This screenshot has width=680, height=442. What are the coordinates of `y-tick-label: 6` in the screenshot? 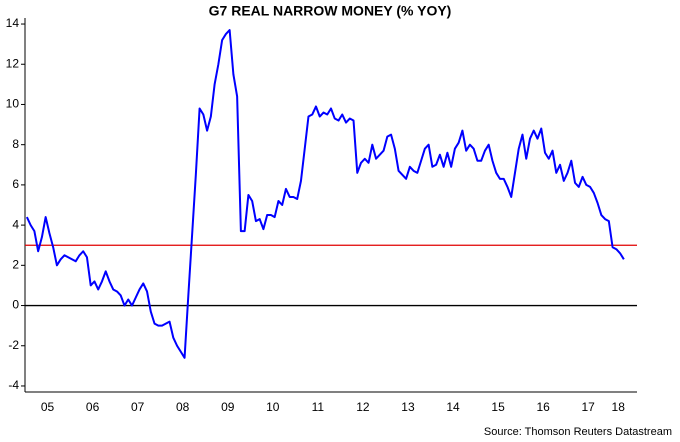 It's located at (15, 184).